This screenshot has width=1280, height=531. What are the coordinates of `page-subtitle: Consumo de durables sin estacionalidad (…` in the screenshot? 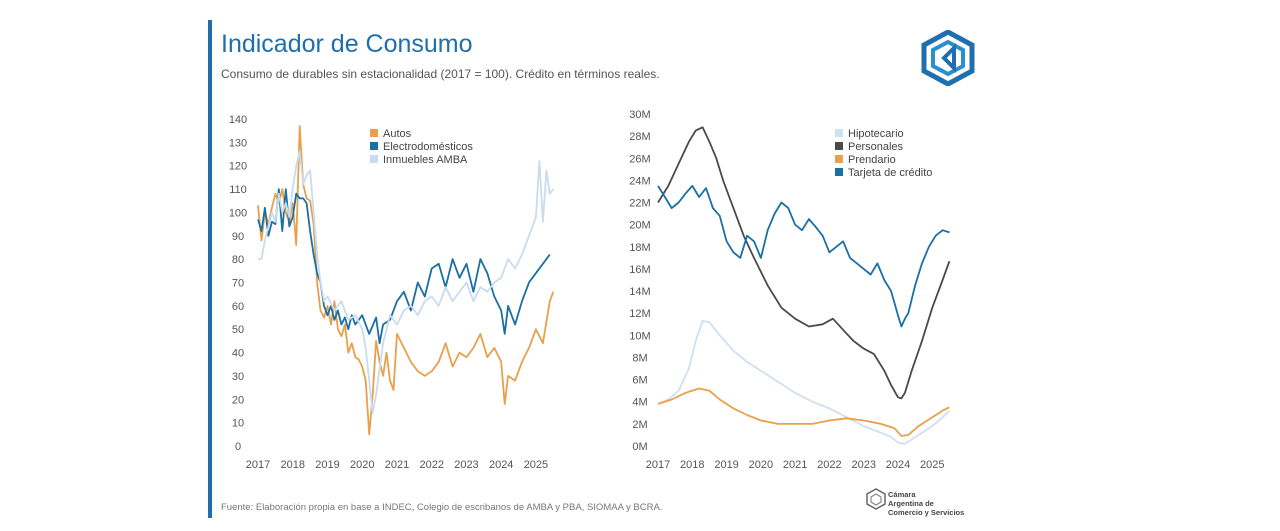 It's located at (440, 74).